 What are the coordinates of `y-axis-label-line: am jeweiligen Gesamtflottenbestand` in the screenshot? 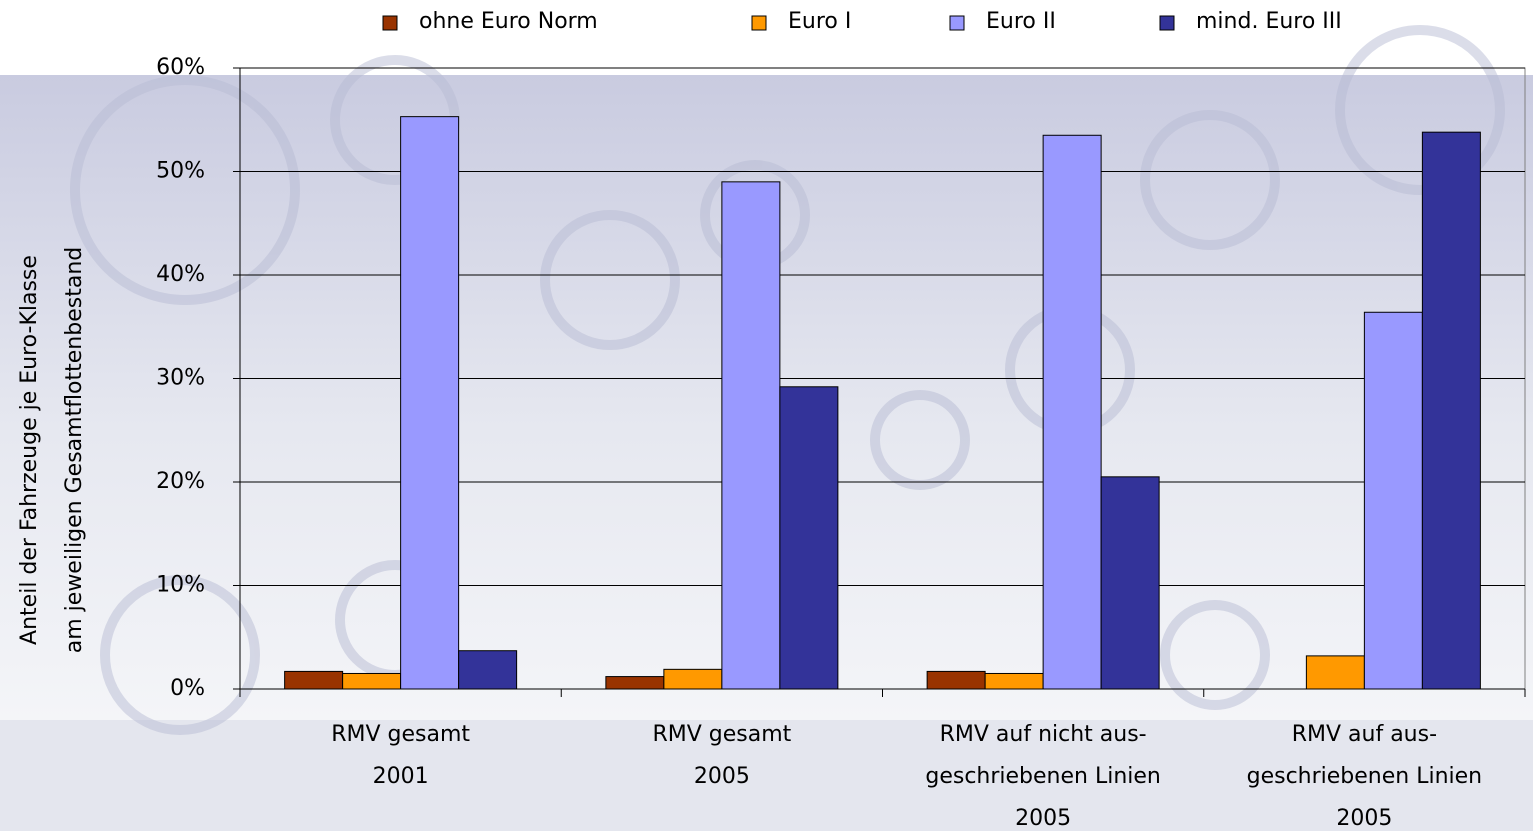 It's located at (74, 450).